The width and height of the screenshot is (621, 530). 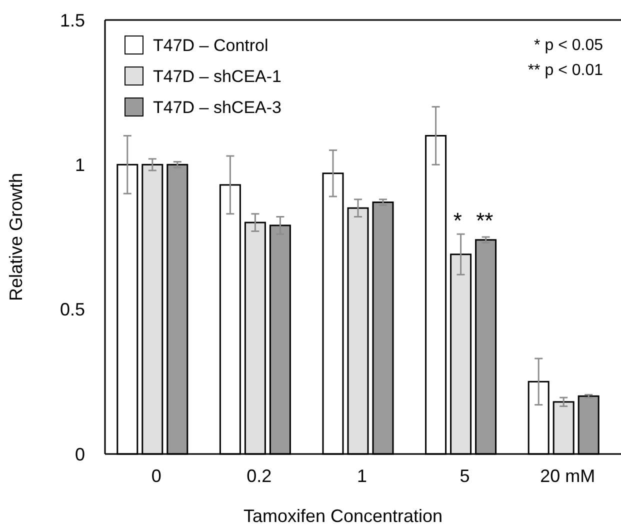 What do you see at coordinates (473, 221) in the screenshot?
I see `annotation: * **` at bounding box center [473, 221].